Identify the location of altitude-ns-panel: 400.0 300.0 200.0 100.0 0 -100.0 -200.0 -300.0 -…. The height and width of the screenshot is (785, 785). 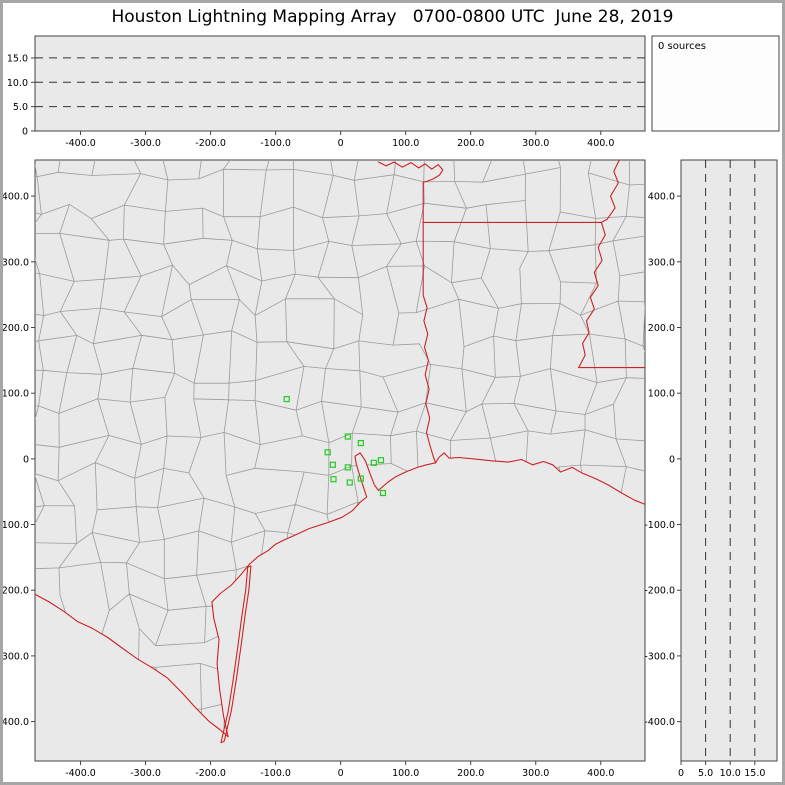
(711, 469).